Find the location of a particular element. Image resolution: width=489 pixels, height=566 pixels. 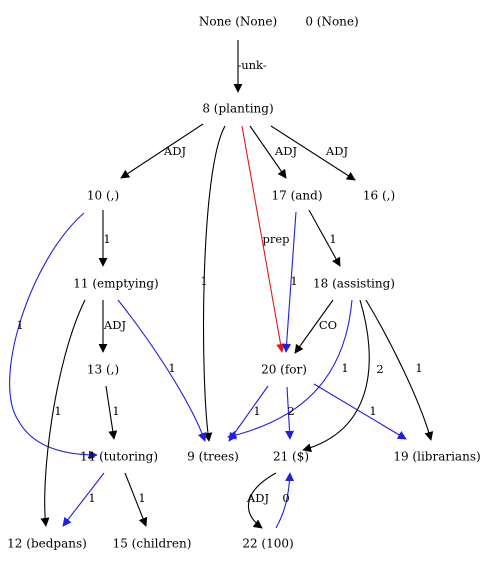

edge-label-n18-to-n19: 1 is located at coordinates (418, 368).